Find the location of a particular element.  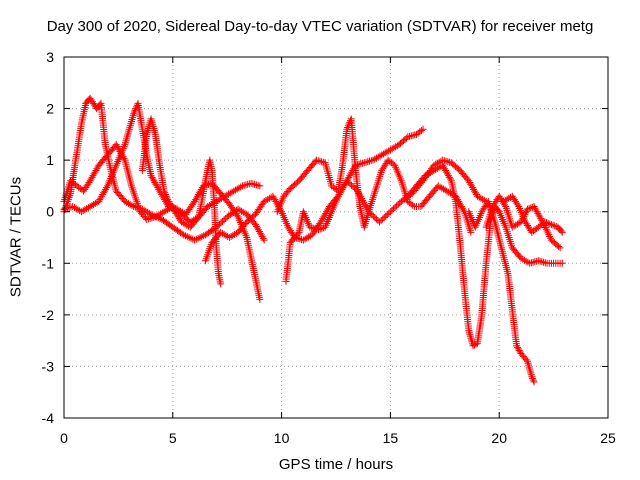

y-tick-label: -1 is located at coordinates (48, 263).